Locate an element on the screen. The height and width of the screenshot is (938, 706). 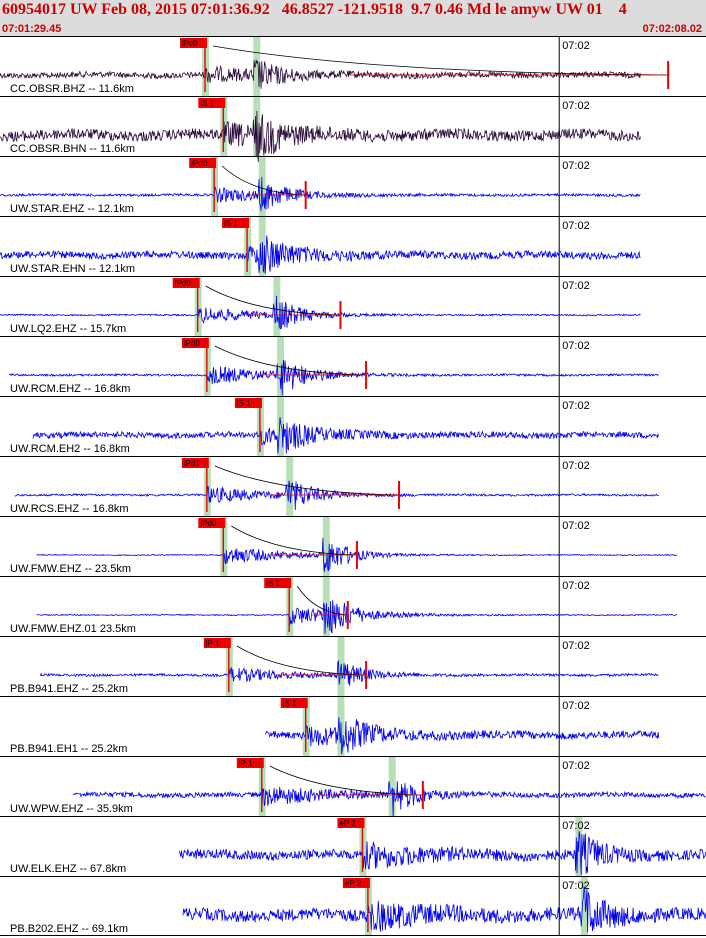
trace-label: UW.FMW.EHZ -- 23.5km is located at coordinates (70, 569).